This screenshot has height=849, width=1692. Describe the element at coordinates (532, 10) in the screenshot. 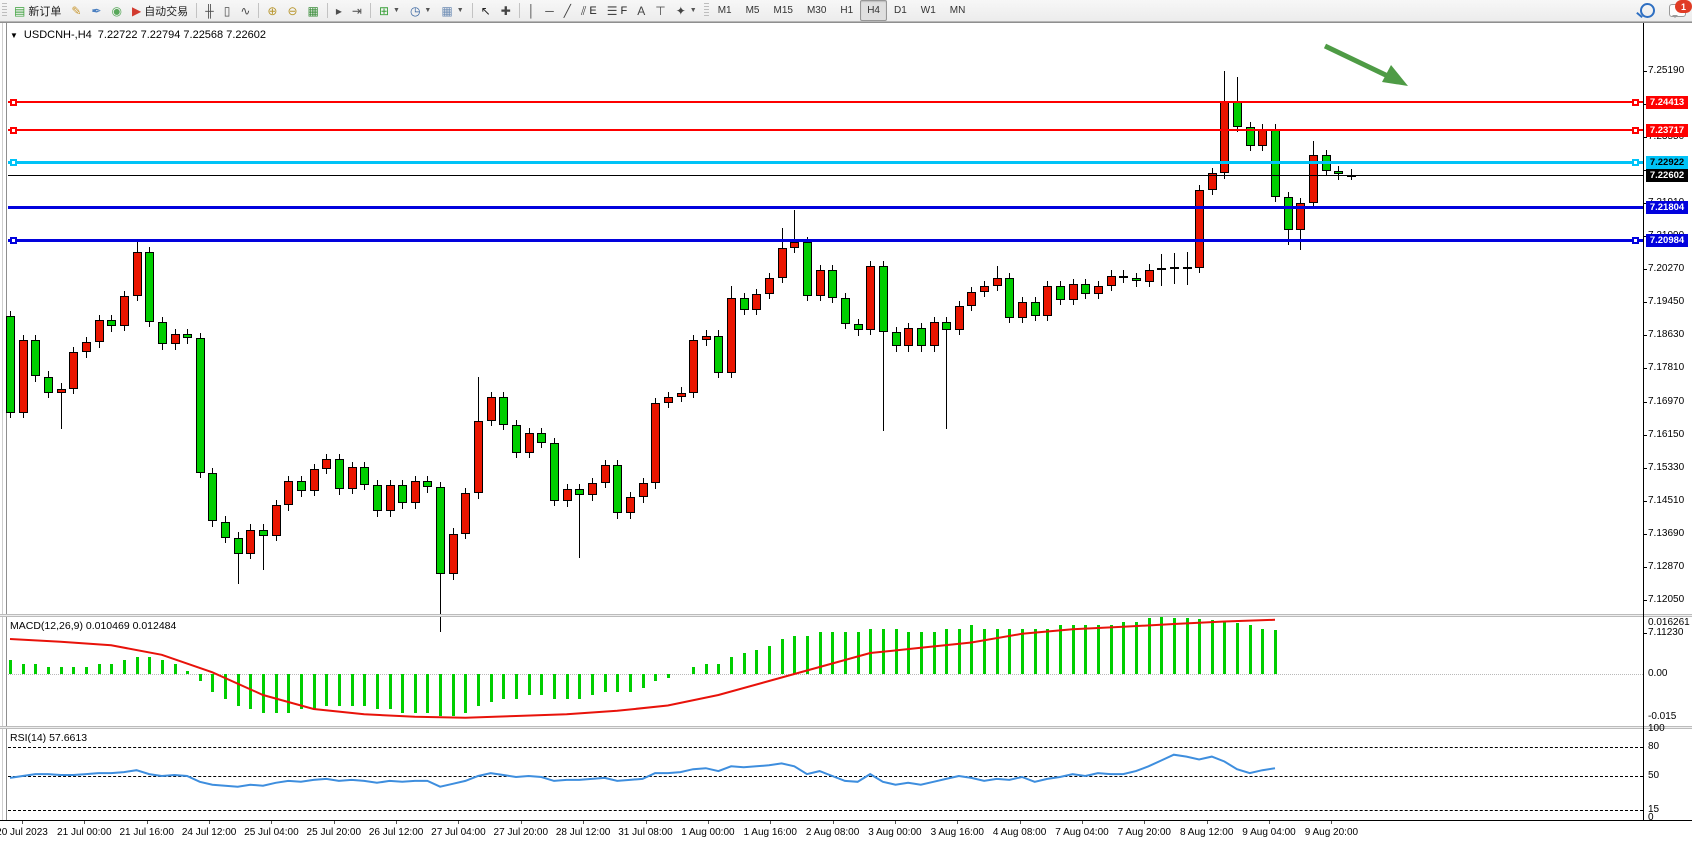

I see `vertical-line-button: │` at that location.